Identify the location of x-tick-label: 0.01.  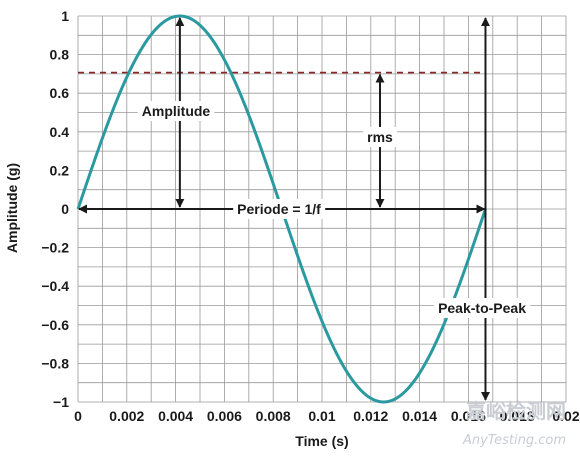
(321, 416).